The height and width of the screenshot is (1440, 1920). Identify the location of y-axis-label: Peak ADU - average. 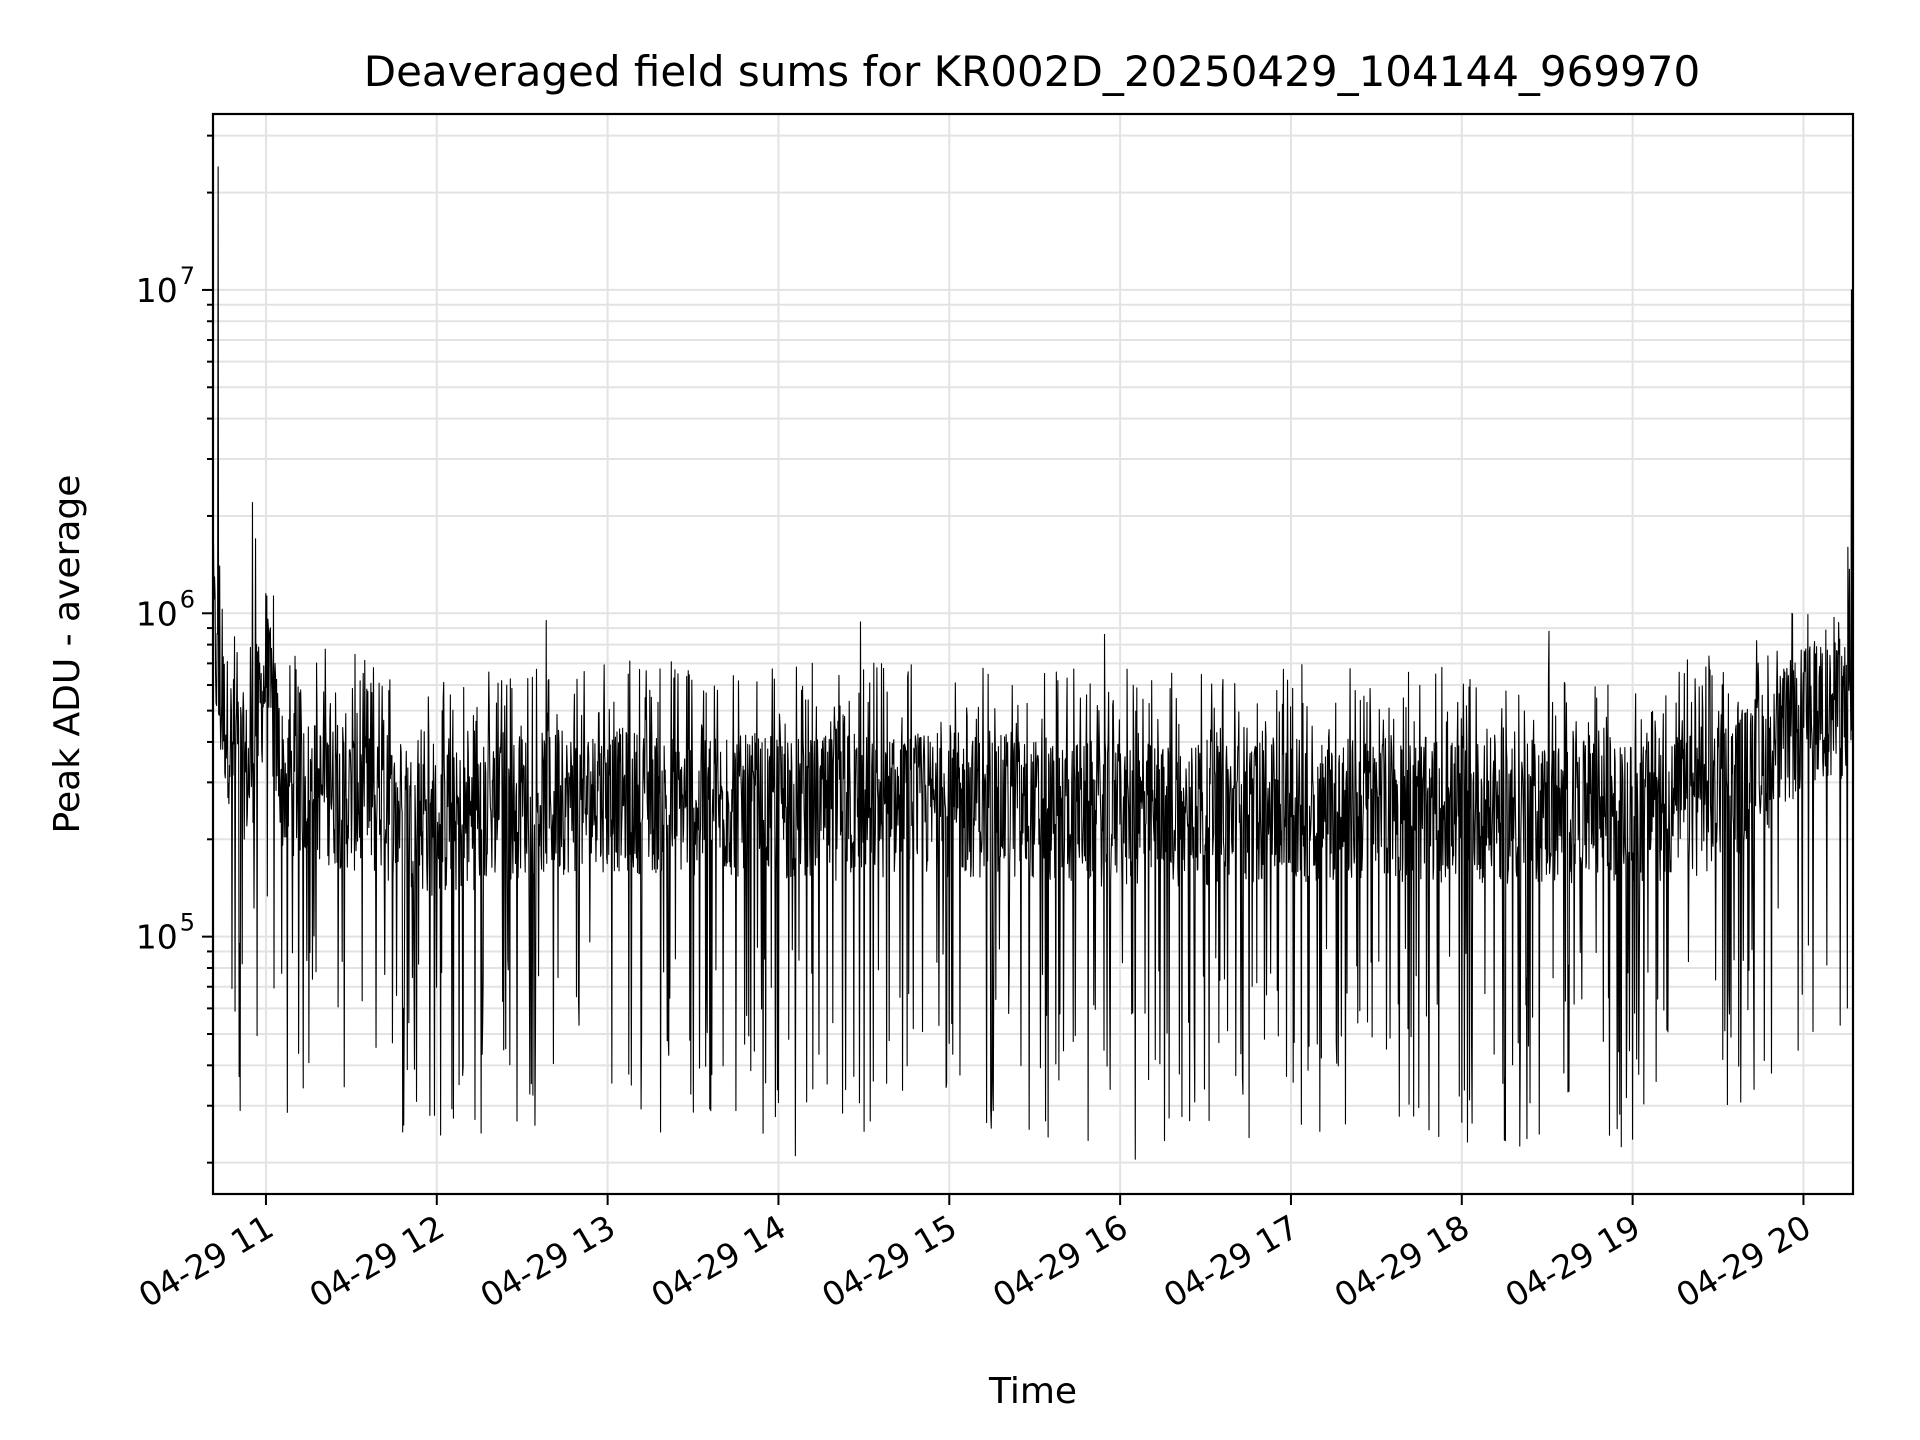
(67, 654).